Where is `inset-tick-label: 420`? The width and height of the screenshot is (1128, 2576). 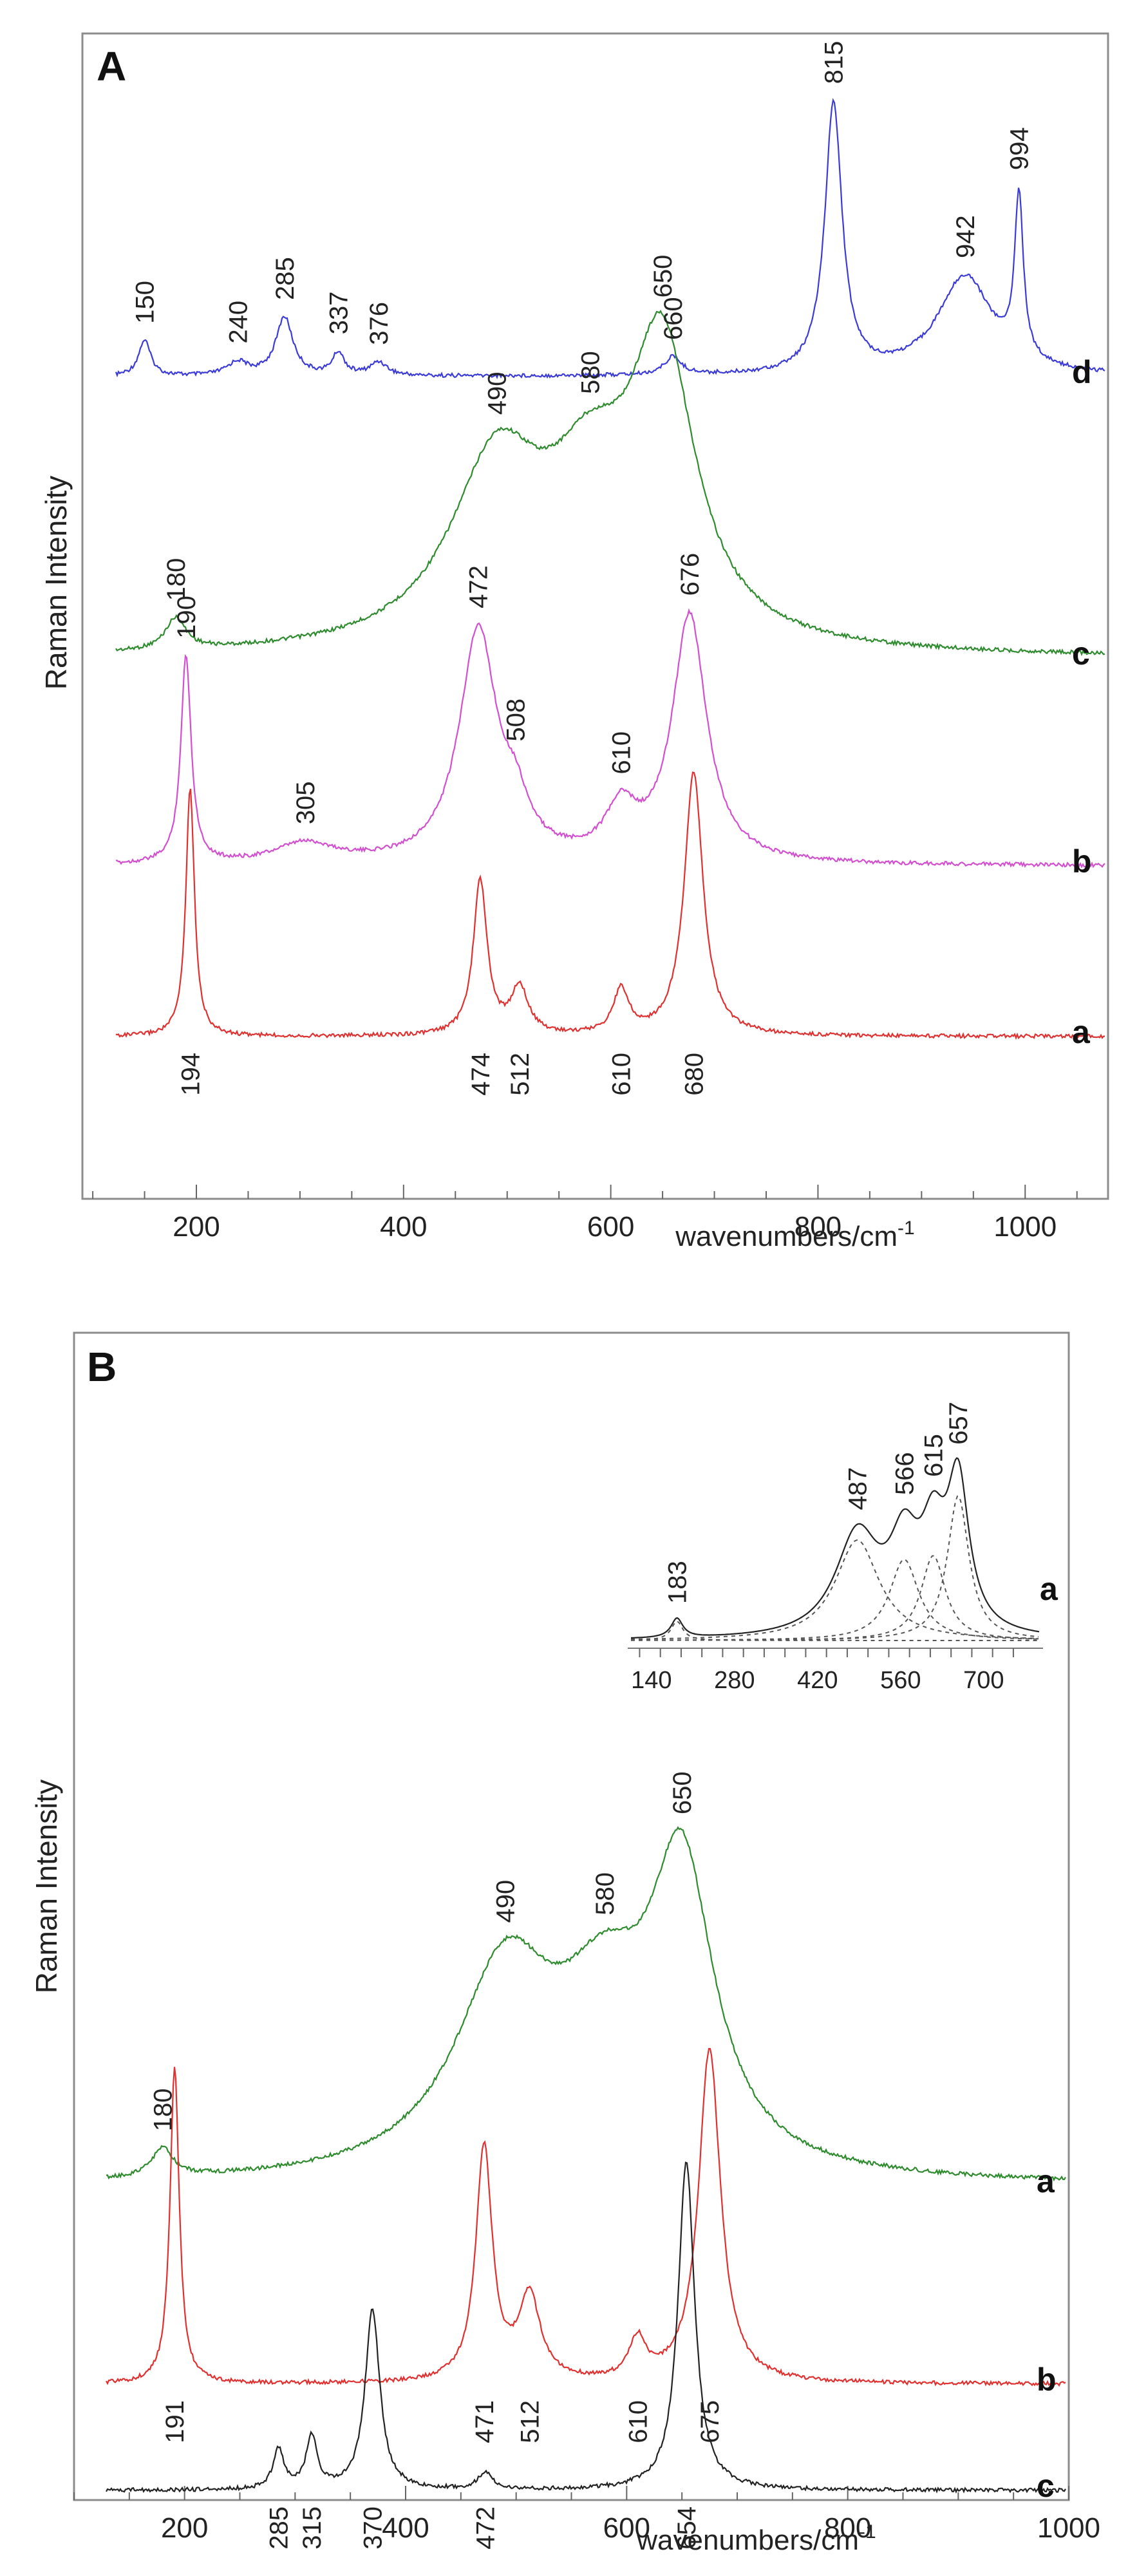
inset-tick-label: 420 is located at coordinates (817, 1680).